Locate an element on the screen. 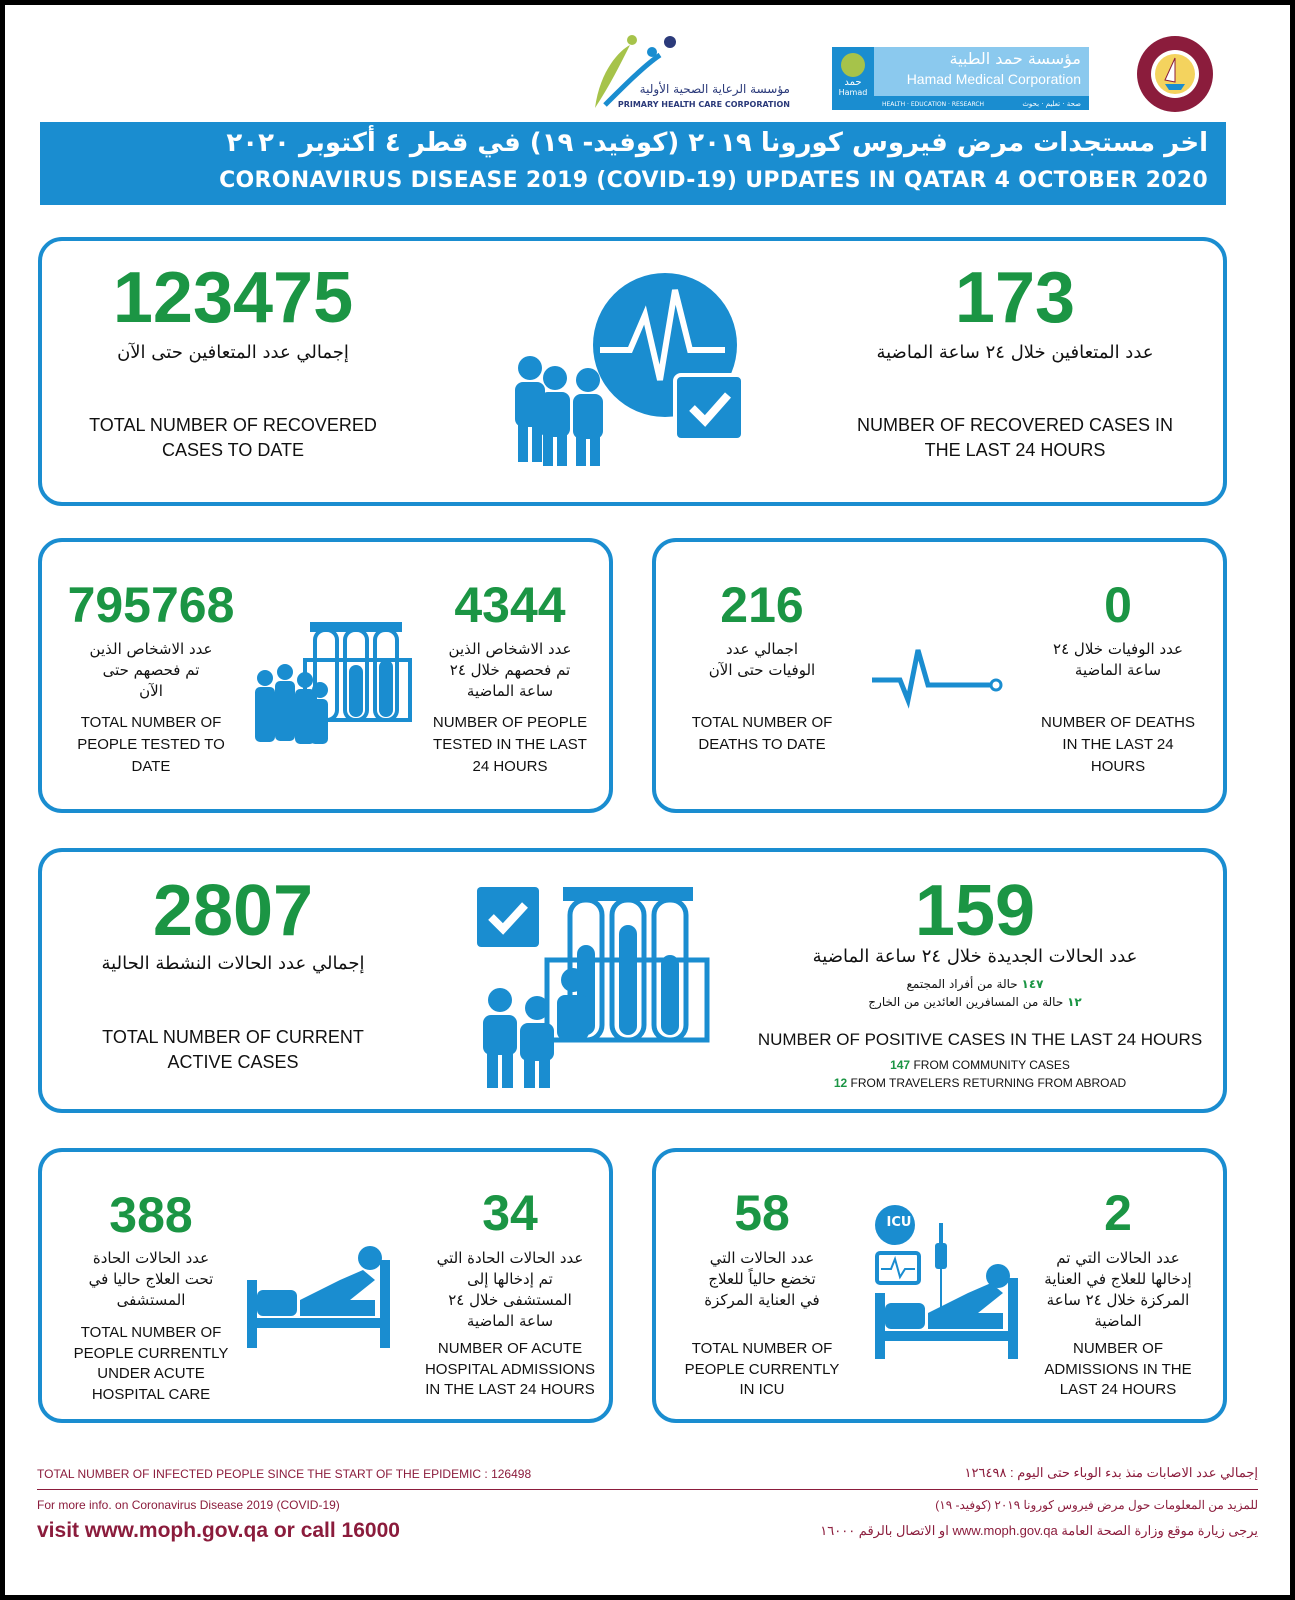  community-count-en: 147 is located at coordinates (900, 1065).